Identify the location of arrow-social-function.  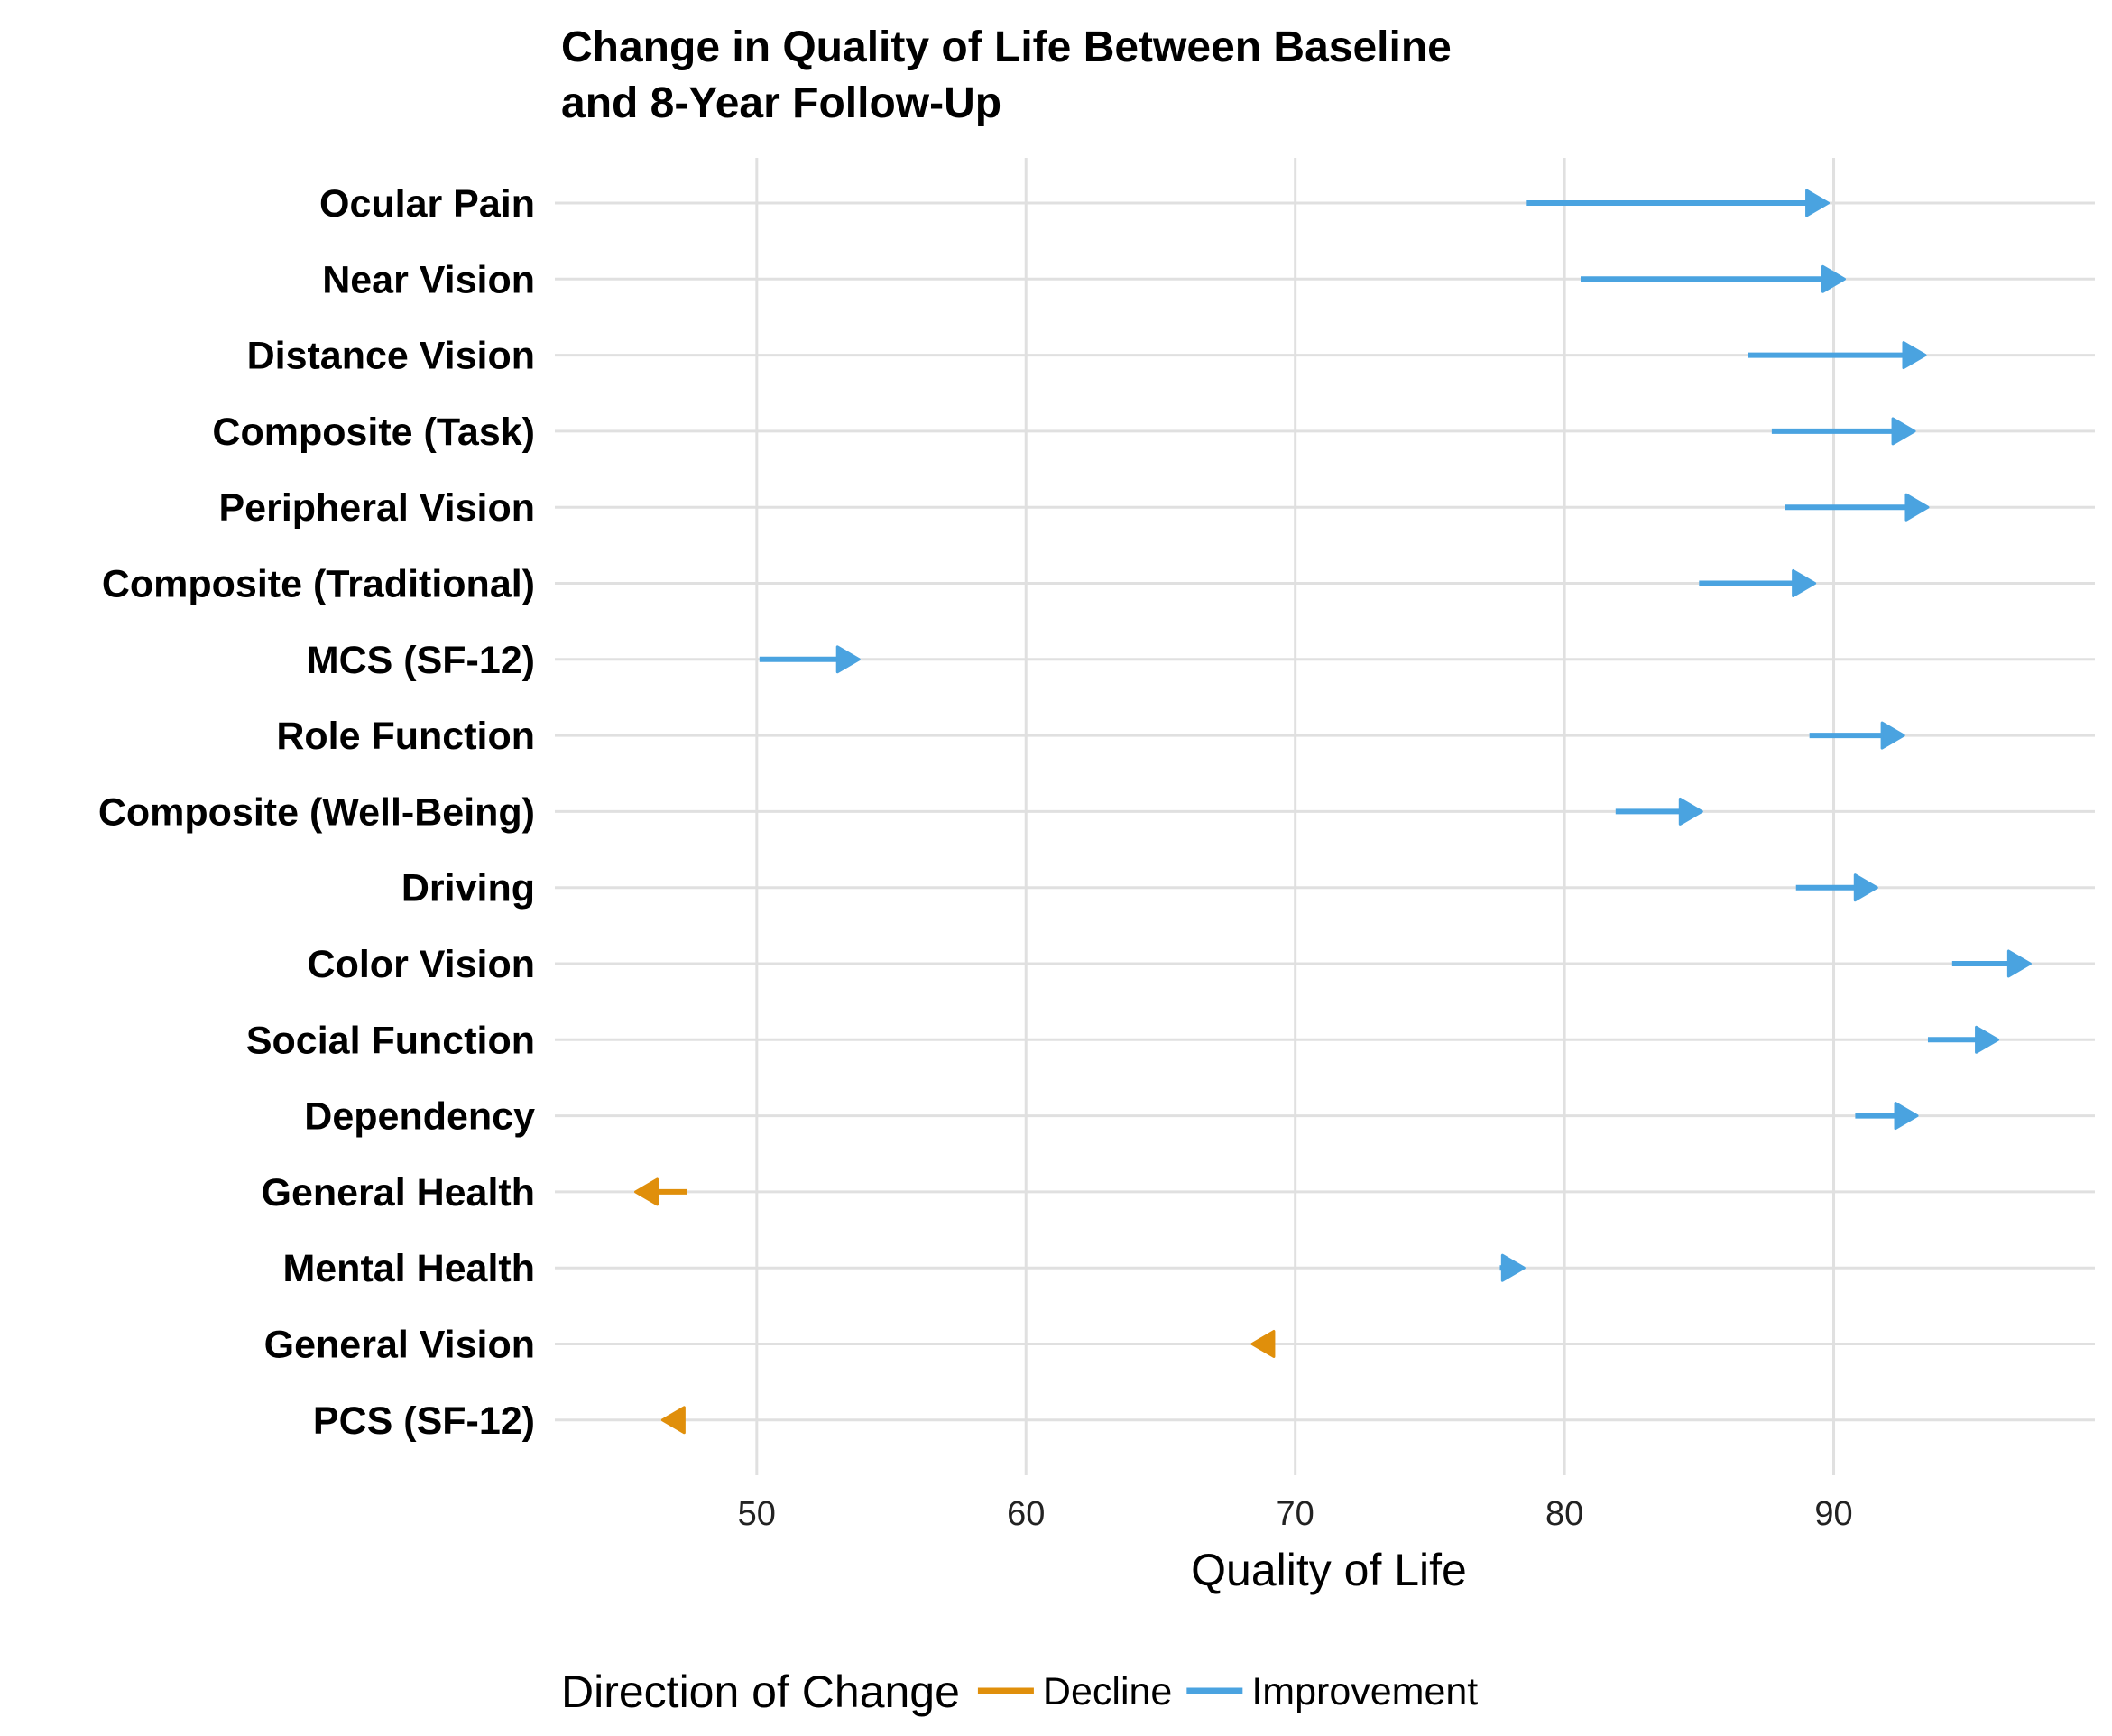
(1963, 1039).